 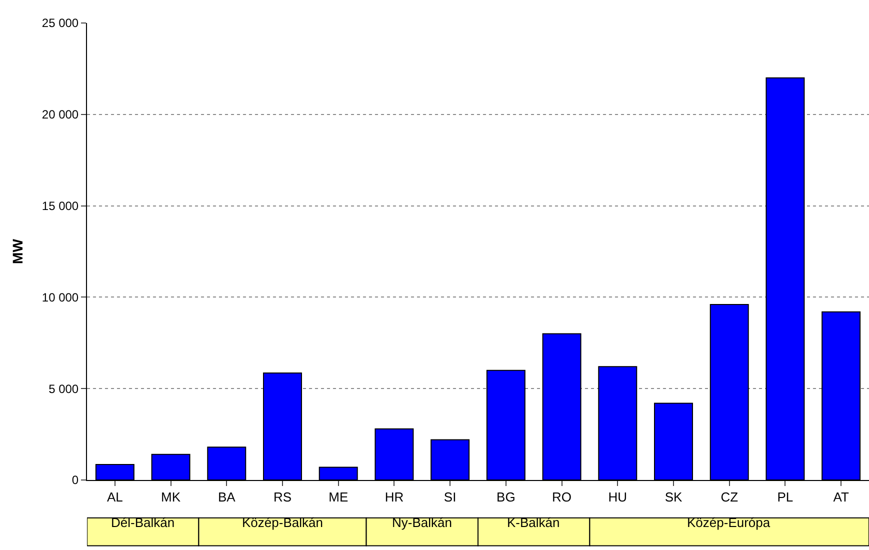 What do you see at coordinates (450, 497) in the screenshot?
I see `x-tick-label: SI` at bounding box center [450, 497].